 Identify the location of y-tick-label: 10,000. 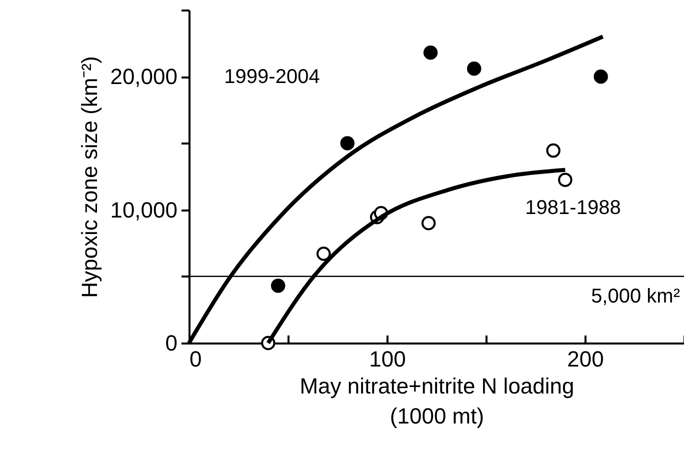
(144, 209).